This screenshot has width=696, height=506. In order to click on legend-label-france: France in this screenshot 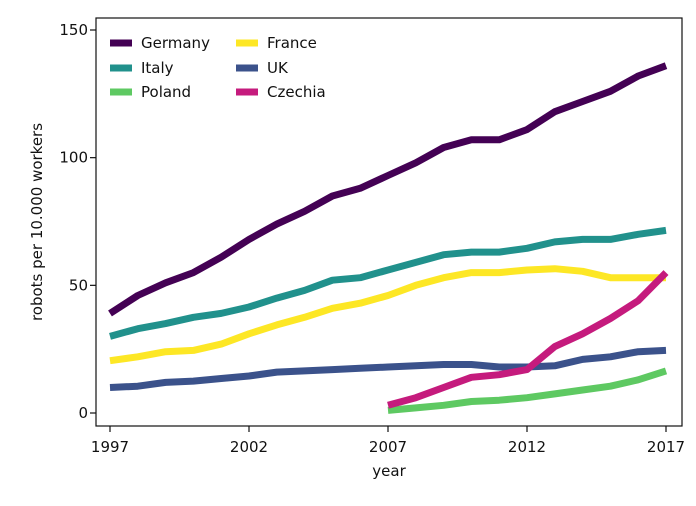, I will do `click(292, 43)`.